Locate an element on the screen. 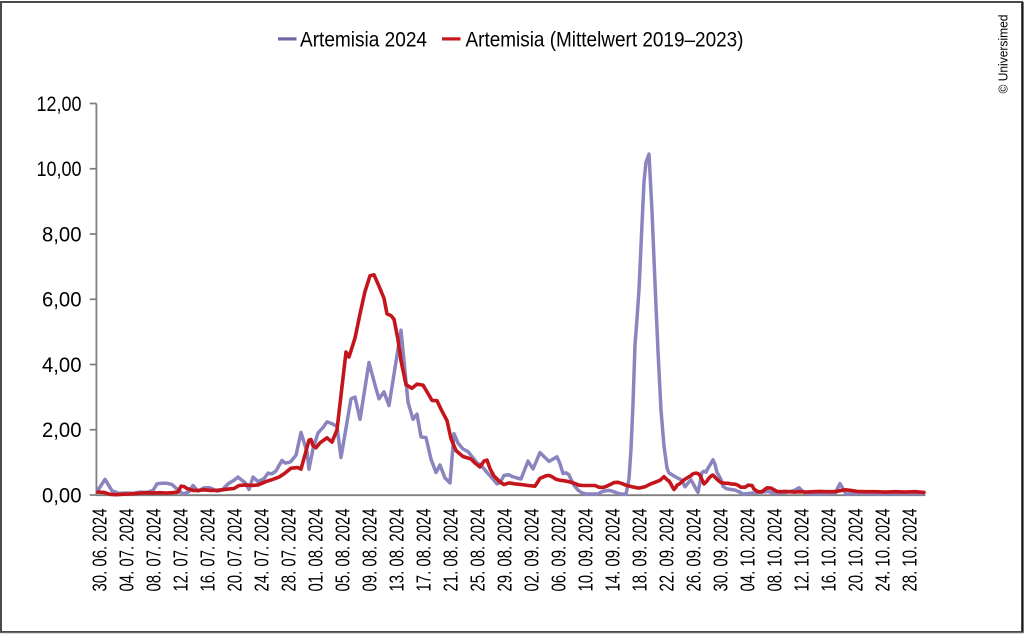 This screenshot has height=636, width=1024. svg-text: 30. 09. 2024 is located at coordinates (720, 550).